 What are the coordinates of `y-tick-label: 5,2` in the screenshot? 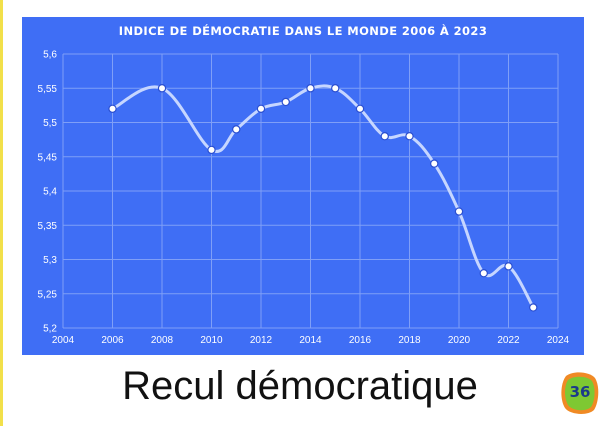 It's located at (50, 329).